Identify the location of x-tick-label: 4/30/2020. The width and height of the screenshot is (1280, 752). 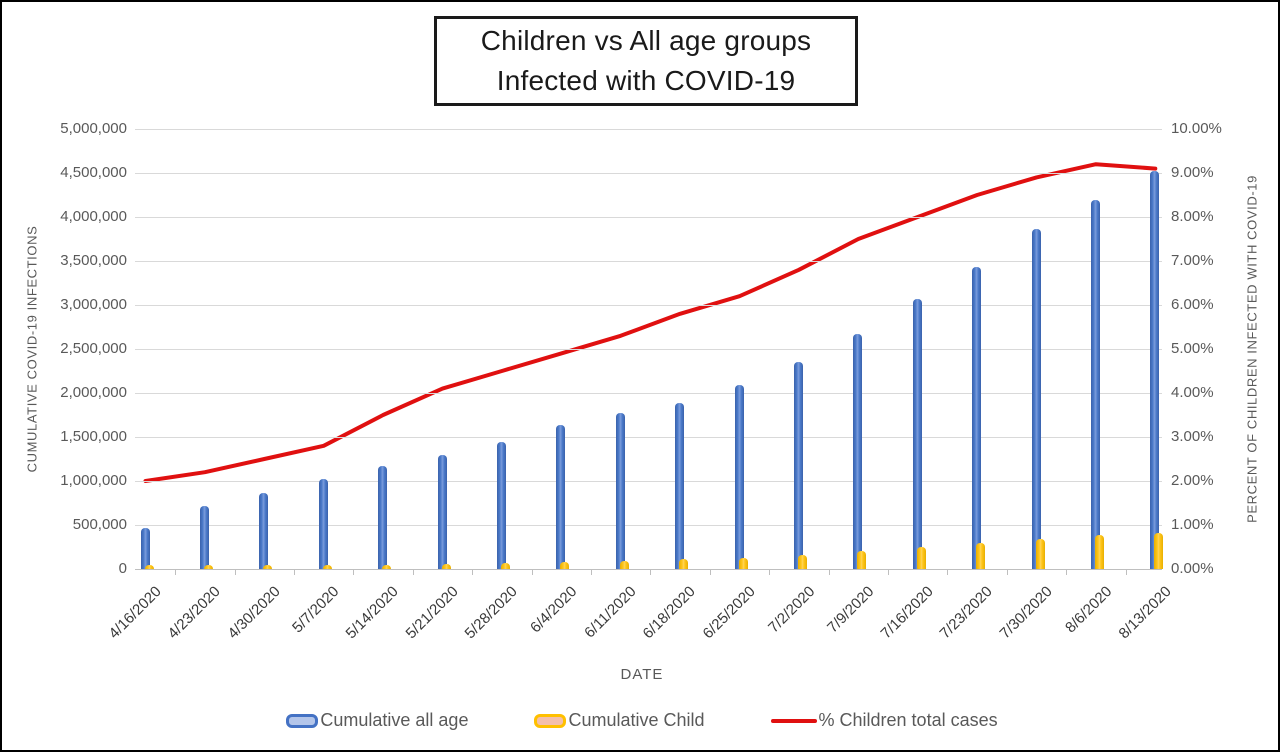
(254, 613).